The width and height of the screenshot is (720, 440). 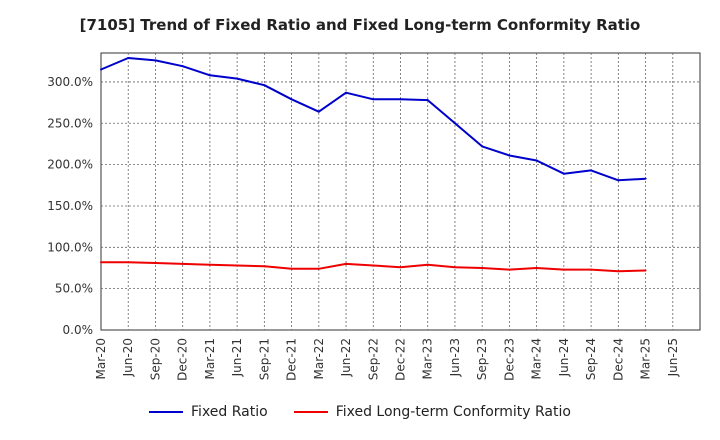 What do you see at coordinates (346, 357) in the screenshot?
I see `x-tick-label: Jun-22` at bounding box center [346, 357].